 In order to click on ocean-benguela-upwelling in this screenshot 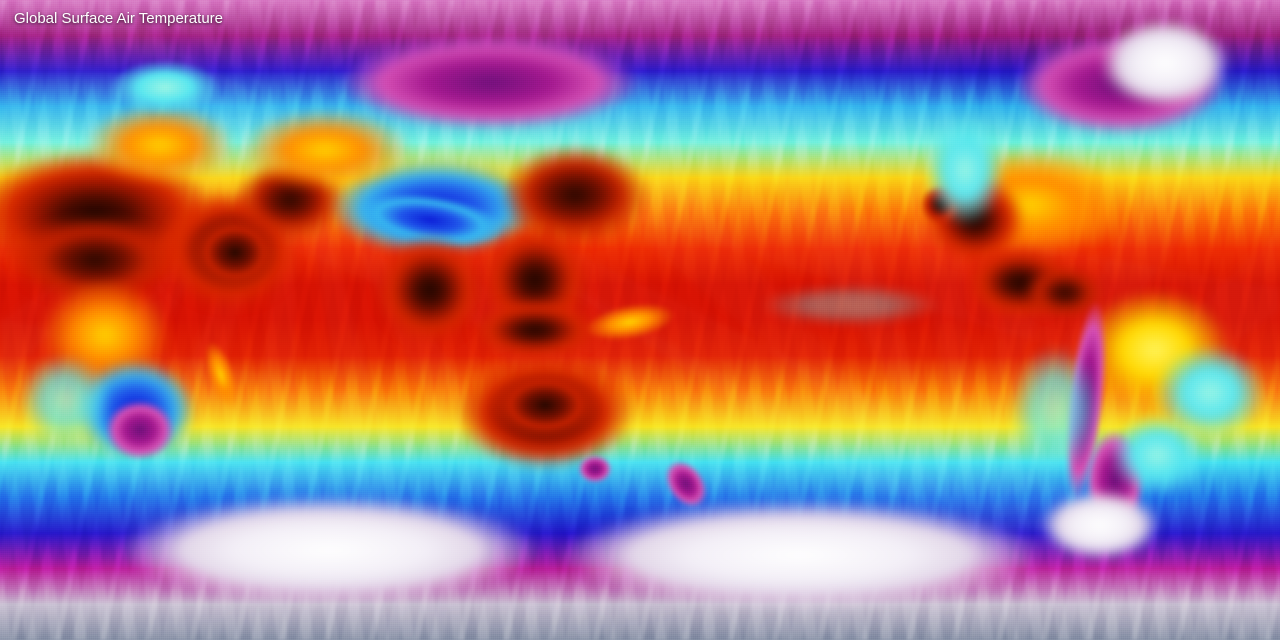, I will do `click(65, 400)`.